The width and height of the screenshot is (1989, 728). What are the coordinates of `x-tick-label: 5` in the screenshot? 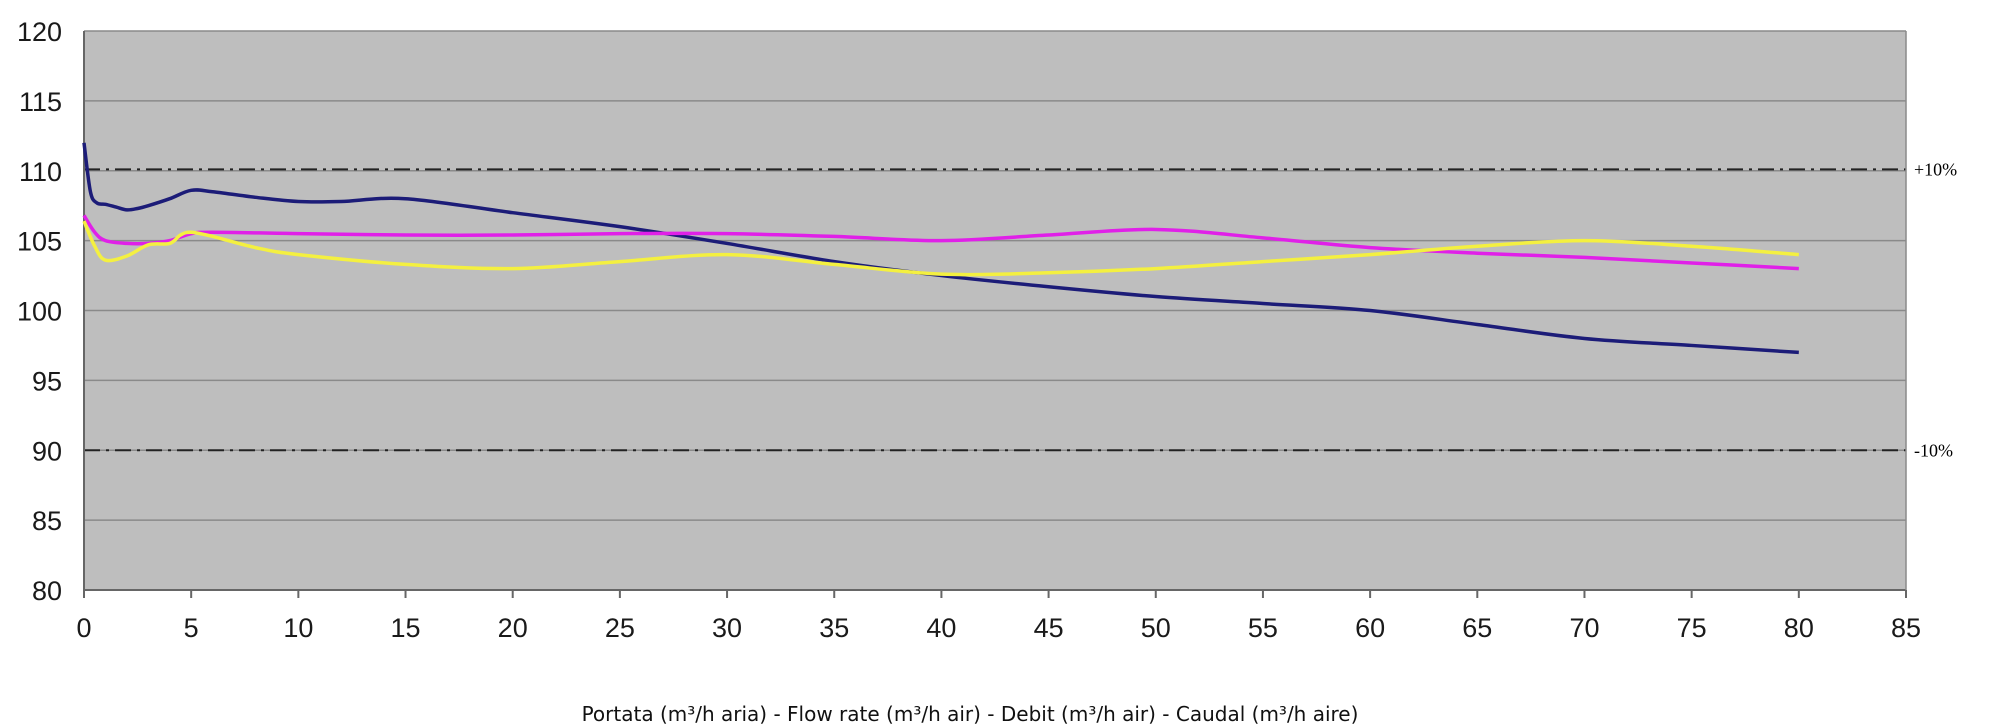 It's located at (191, 628).